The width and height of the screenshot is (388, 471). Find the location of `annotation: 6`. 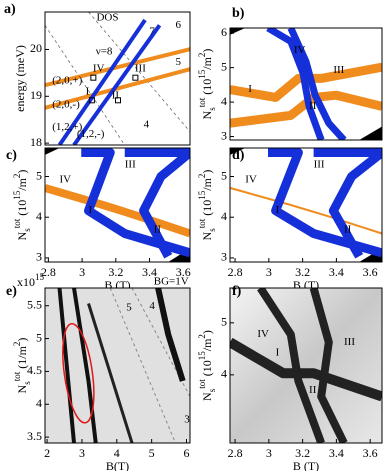

annotation: 6 is located at coordinates (179, 25).